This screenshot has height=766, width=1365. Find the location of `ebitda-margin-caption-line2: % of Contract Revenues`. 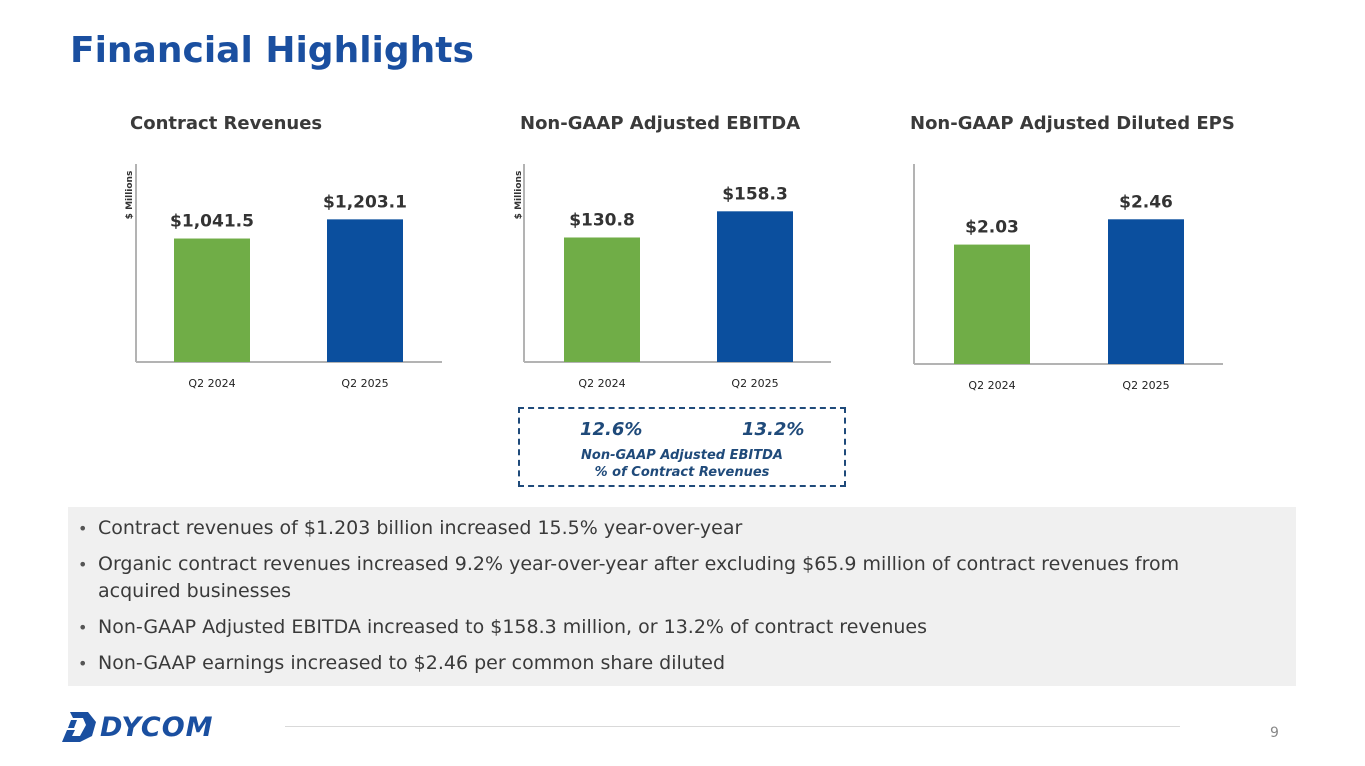

ebitda-margin-caption-line2: % of Contract Revenues is located at coordinates (682, 472).